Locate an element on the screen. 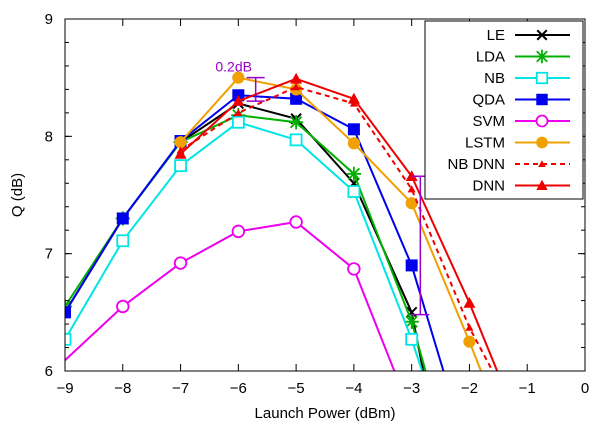  x-tick-label: 0 is located at coordinates (585, 388).